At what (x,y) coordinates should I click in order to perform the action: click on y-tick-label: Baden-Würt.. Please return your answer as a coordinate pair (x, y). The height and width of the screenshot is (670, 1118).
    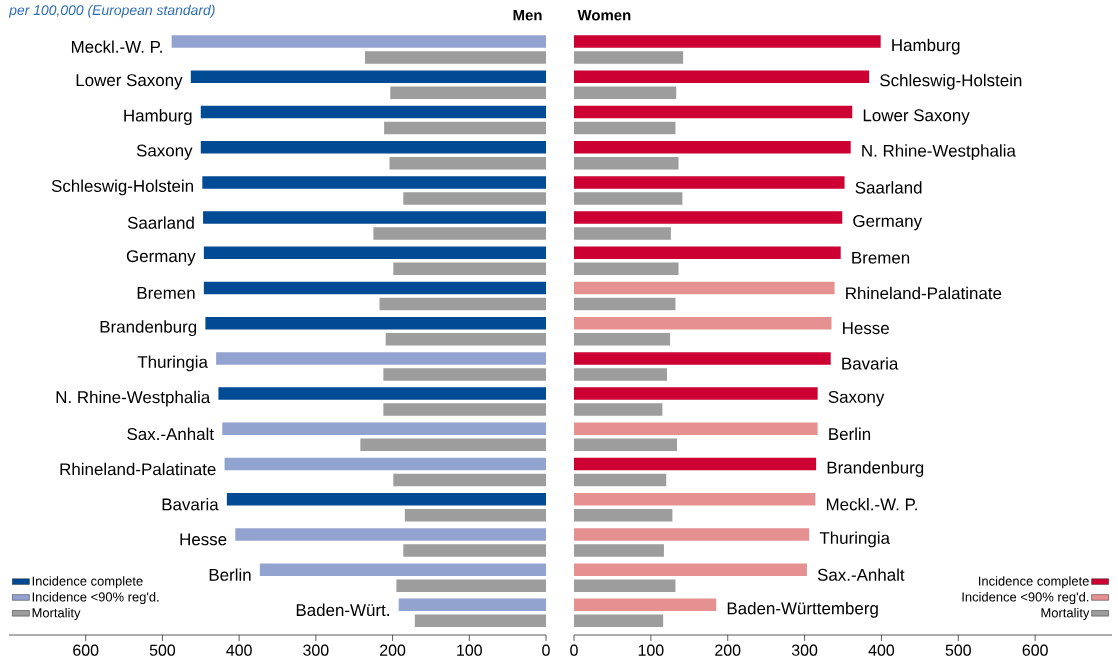
    Looking at the image, I should click on (342, 610).